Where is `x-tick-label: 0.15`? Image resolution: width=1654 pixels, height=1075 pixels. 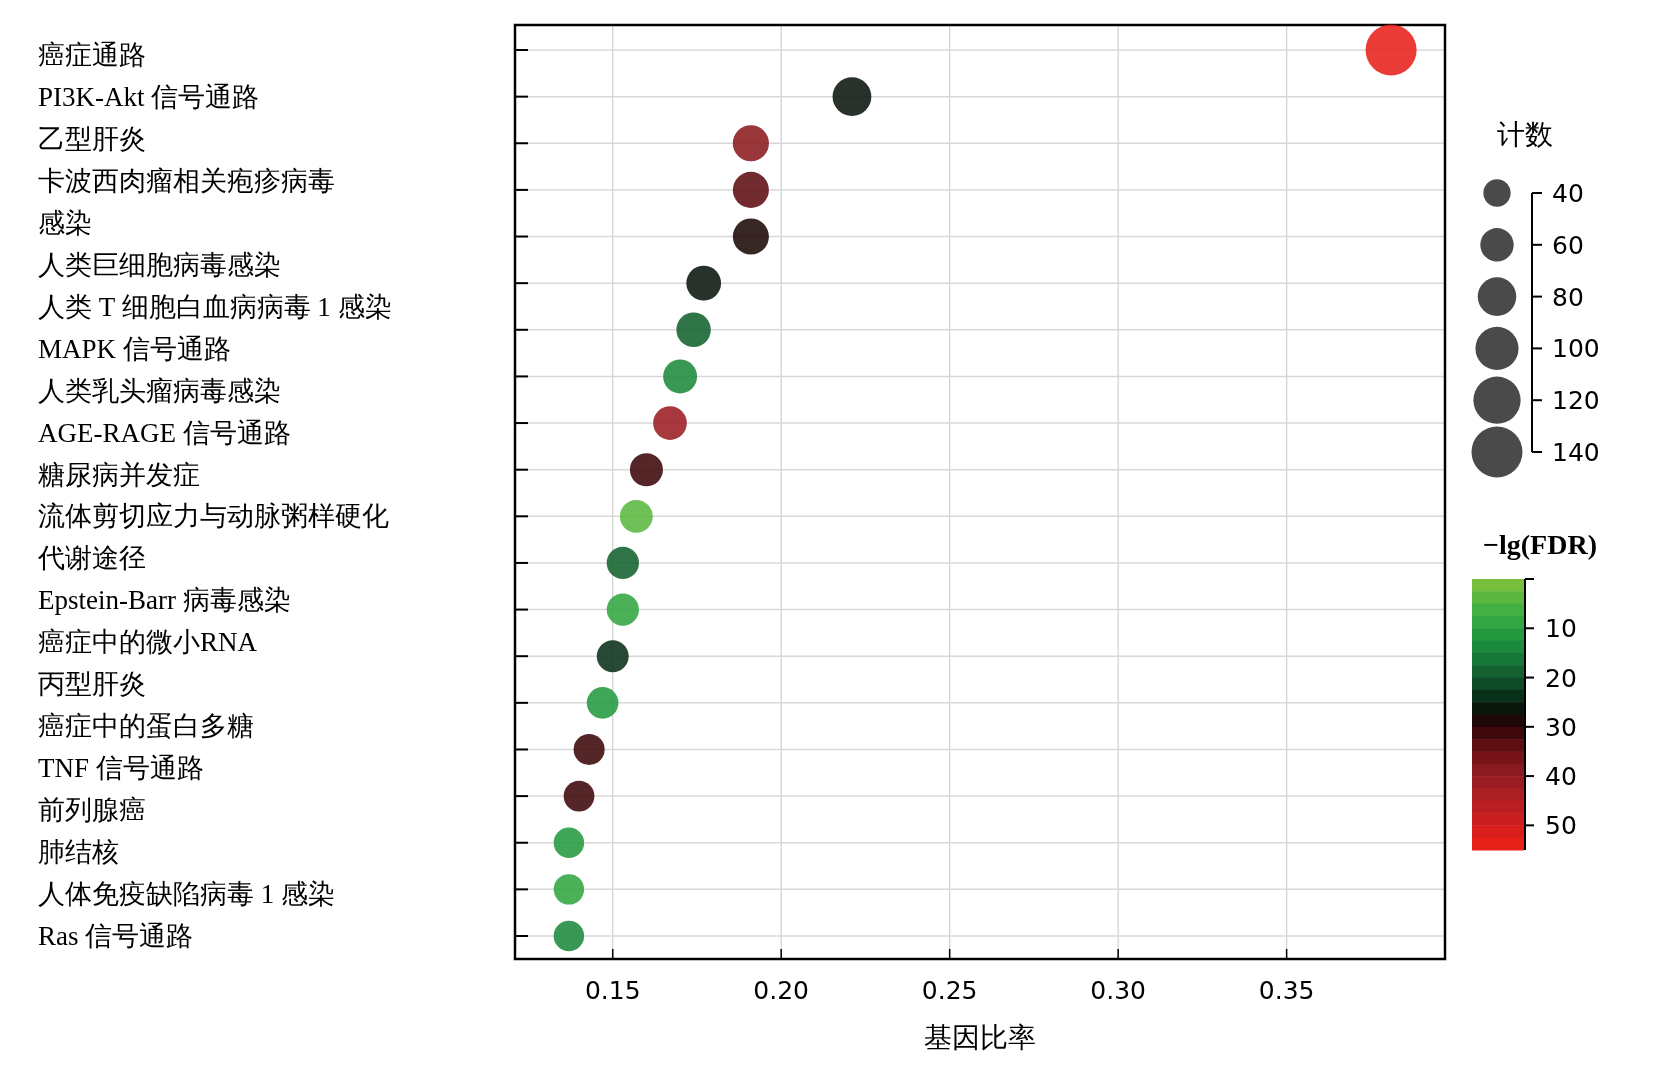
x-tick-label: 0.15 is located at coordinates (612, 990).